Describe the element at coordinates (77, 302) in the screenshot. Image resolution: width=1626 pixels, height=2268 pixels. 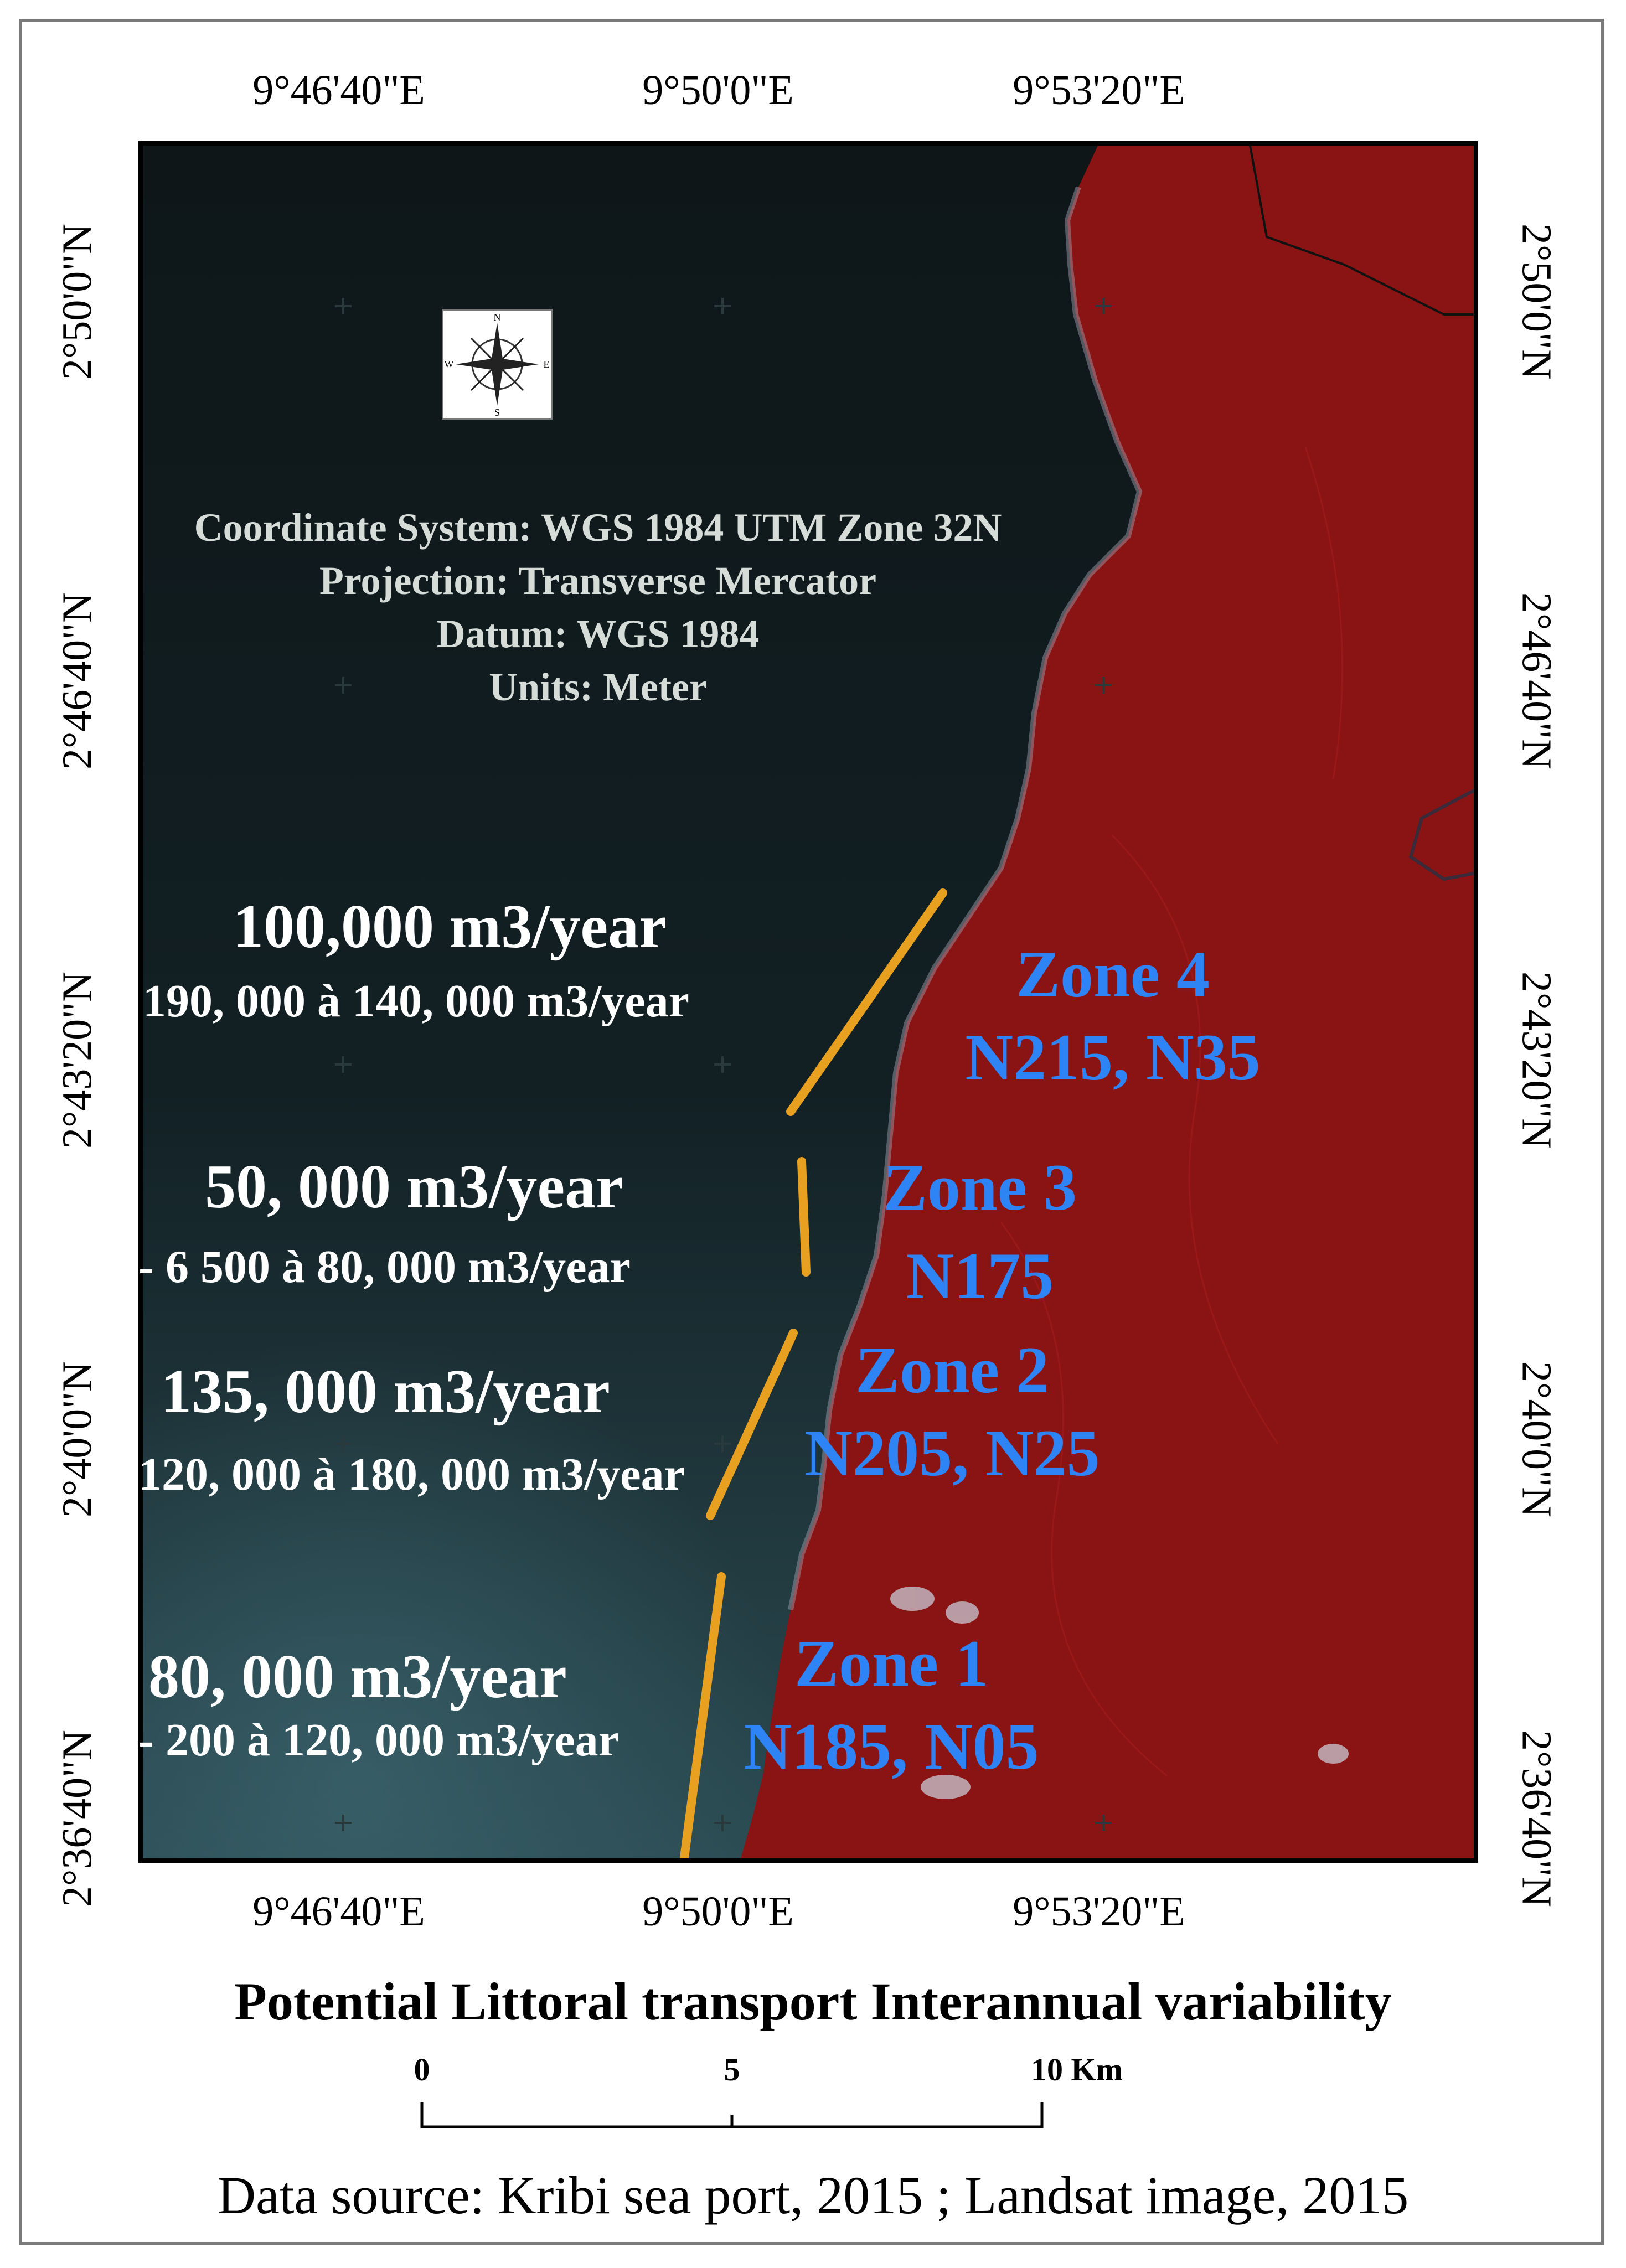
I see `lat-tick-left-1: 2°50'0"N` at that location.